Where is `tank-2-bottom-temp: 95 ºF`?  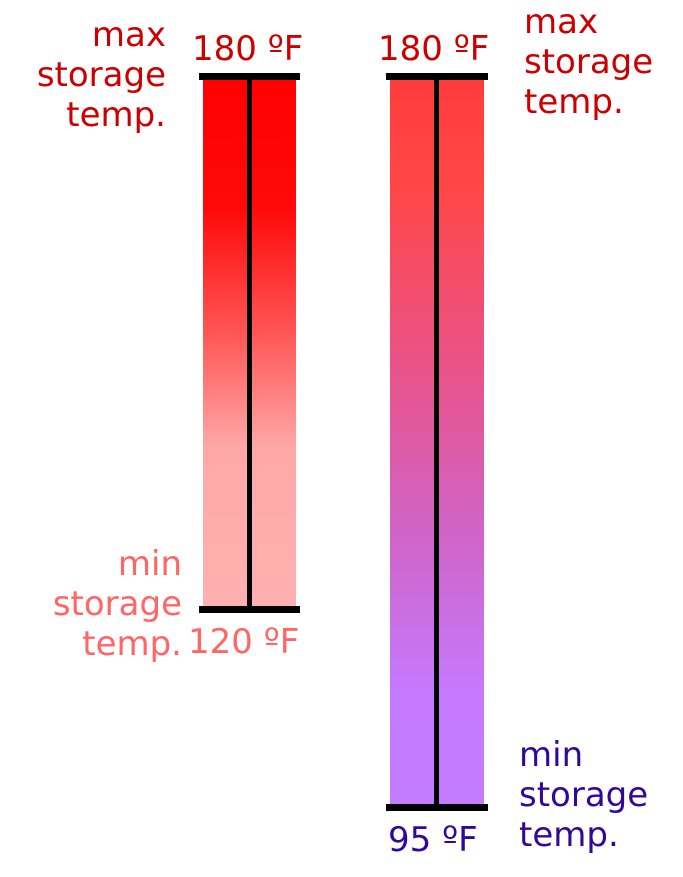
tank-2-bottom-temp: 95 ºF is located at coordinates (433, 840).